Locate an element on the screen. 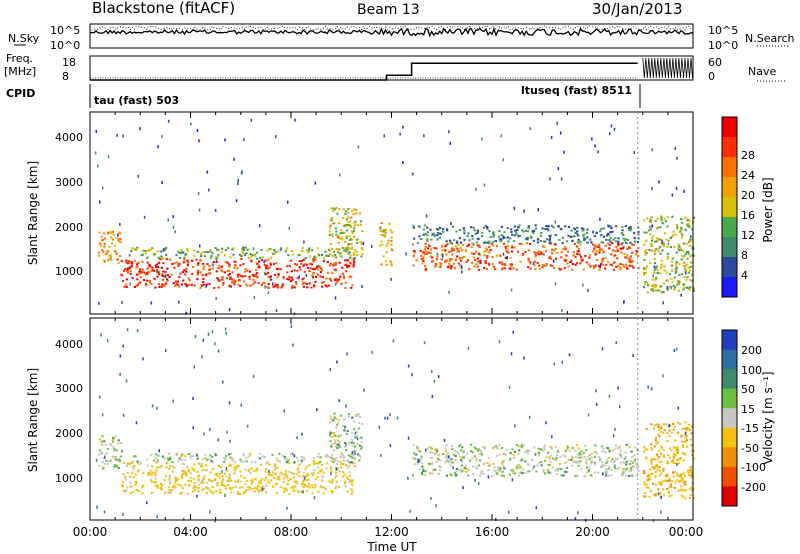 The image size is (800, 554). noise-right-top: 10^5 is located at coordinates (723, 30).